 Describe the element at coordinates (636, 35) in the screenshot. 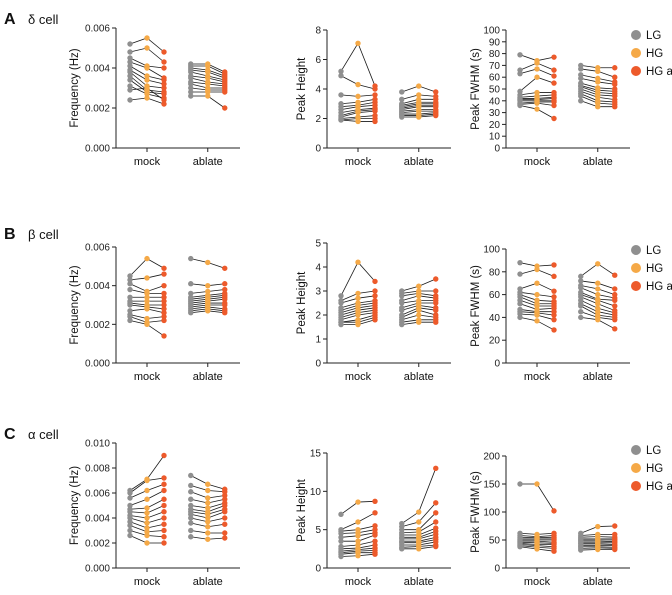

I see `legend-marker-LG` at that location.